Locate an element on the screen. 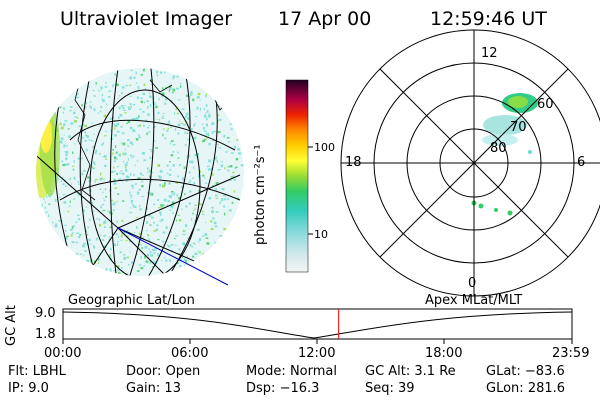  orbit-altitude-plot is located at coordinates (317, 326).